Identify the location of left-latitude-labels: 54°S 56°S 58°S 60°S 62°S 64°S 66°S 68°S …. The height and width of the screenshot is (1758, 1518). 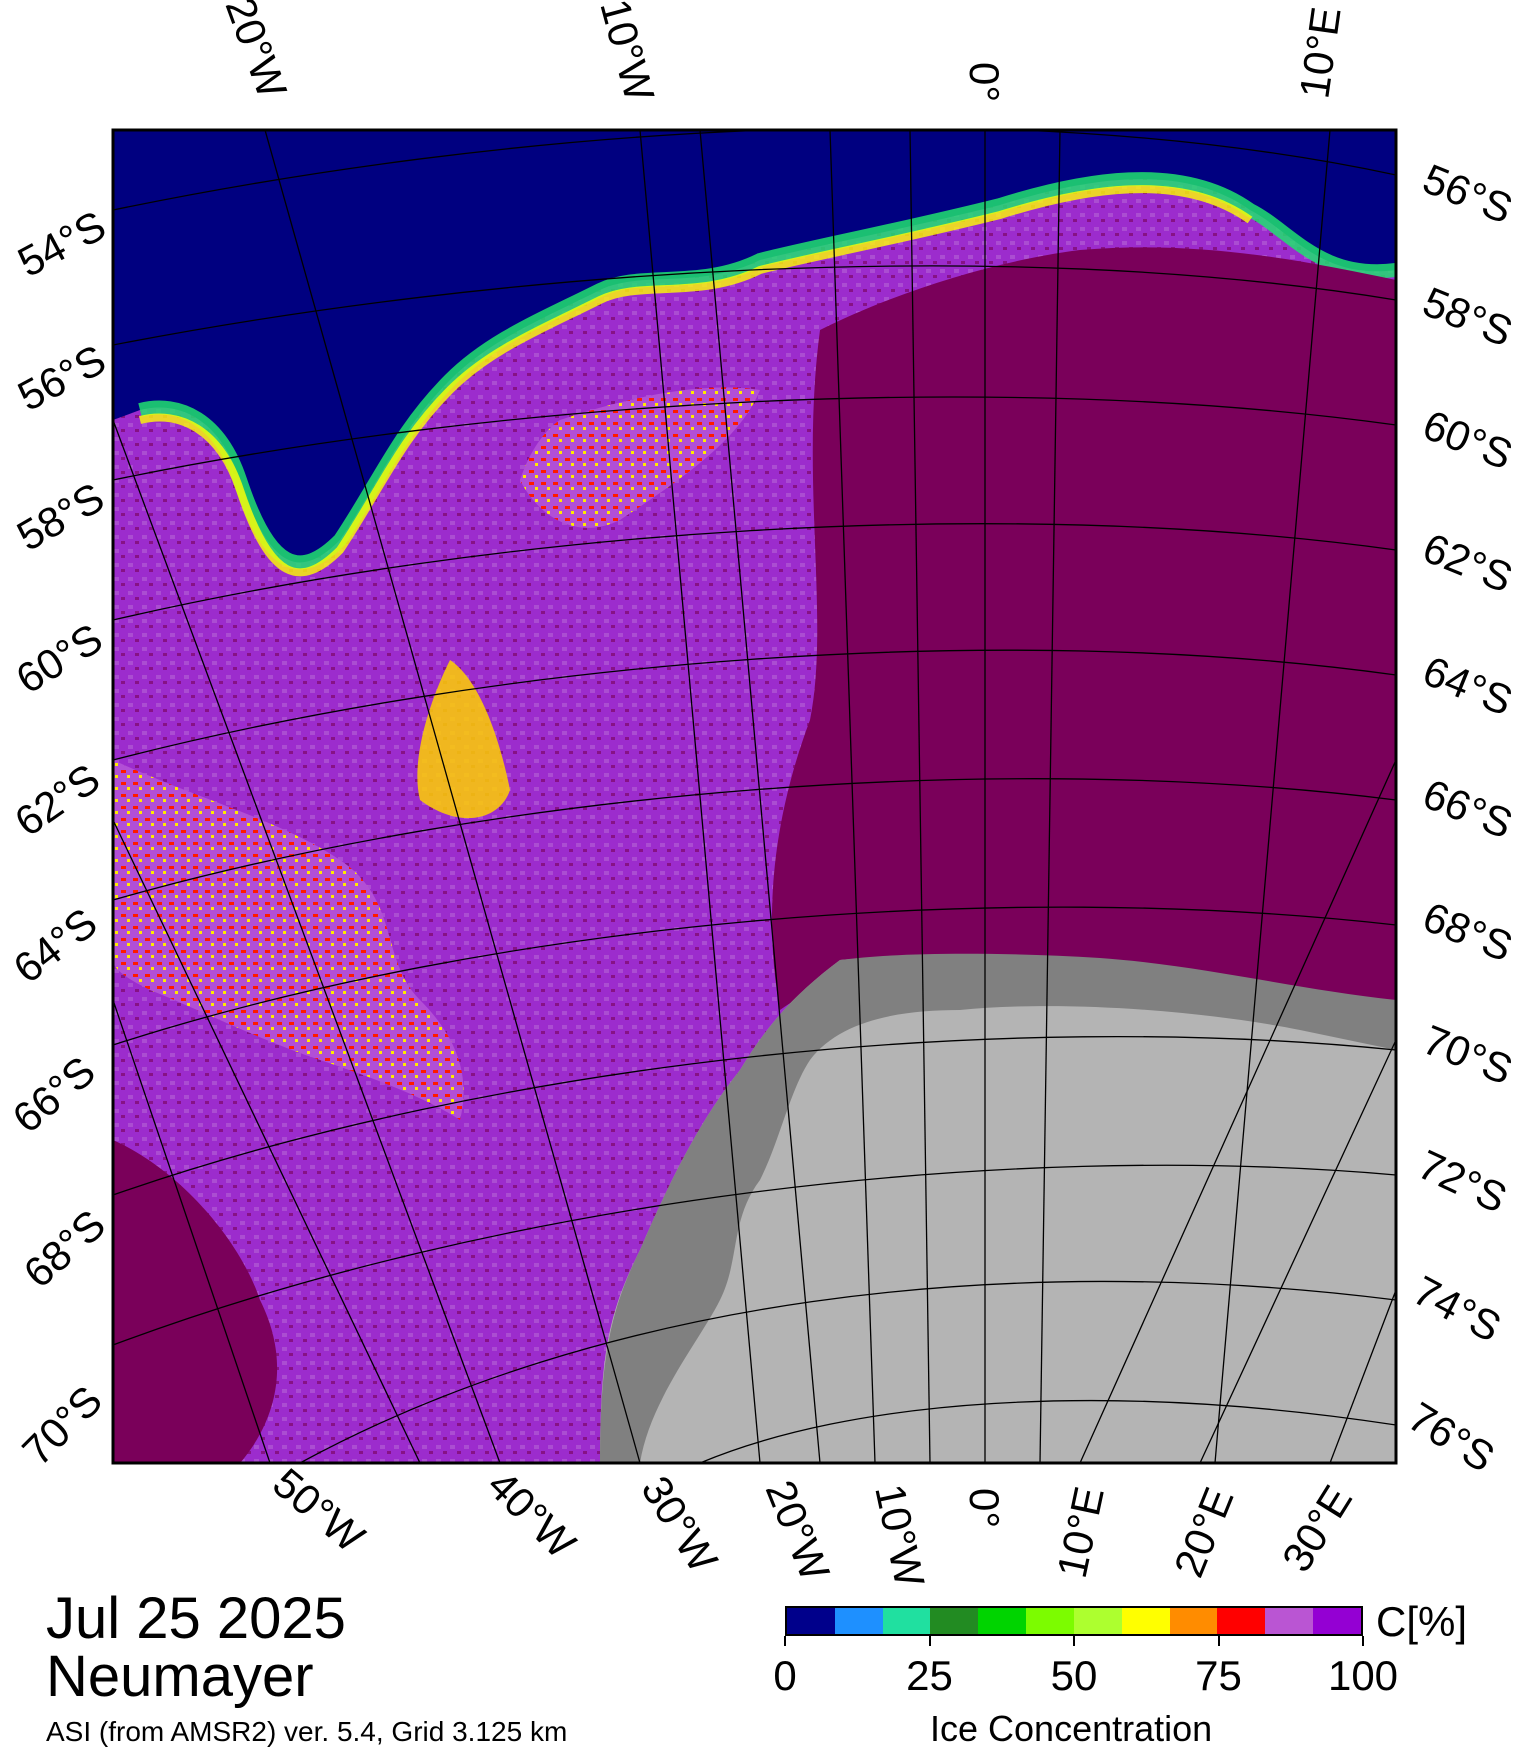
(59, 837).